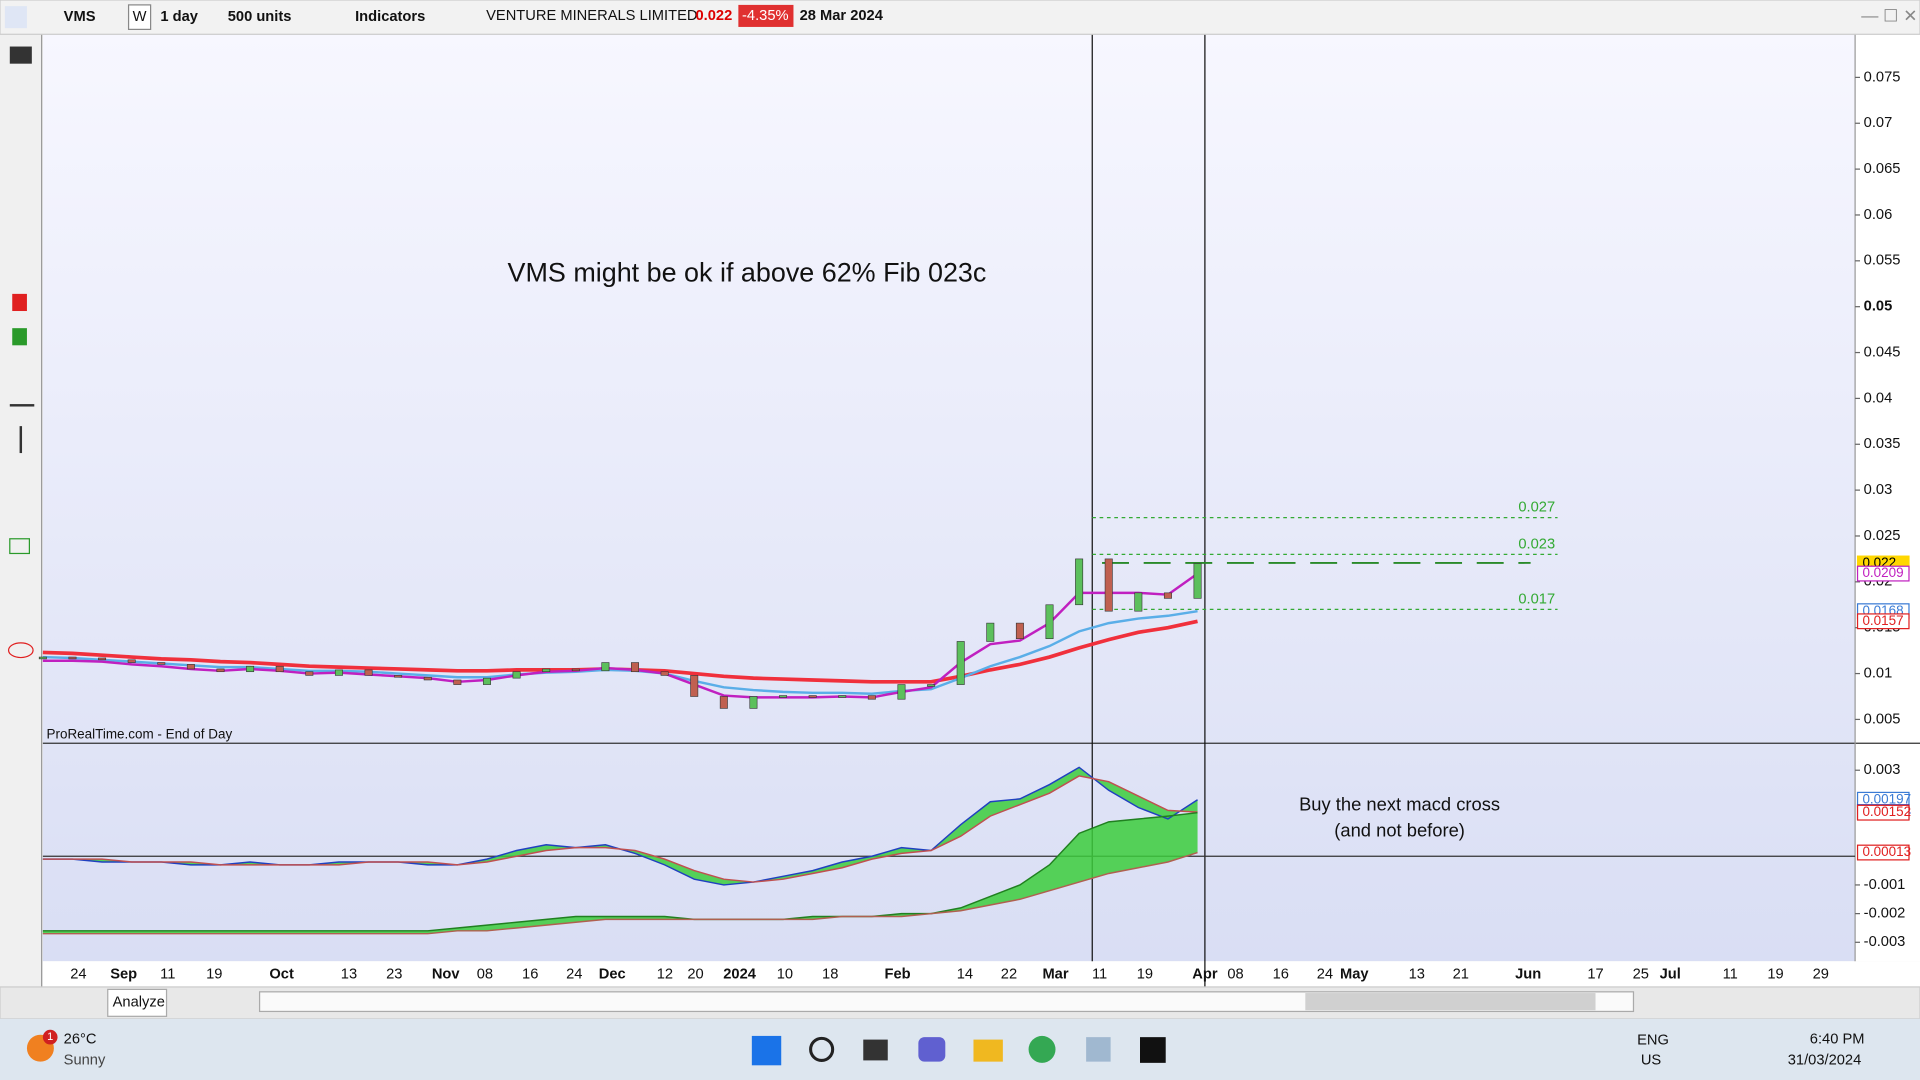 This screenshot has height=1080, width=1920. I want to click on y-tick-label: 0.04, so click(1878, 398).